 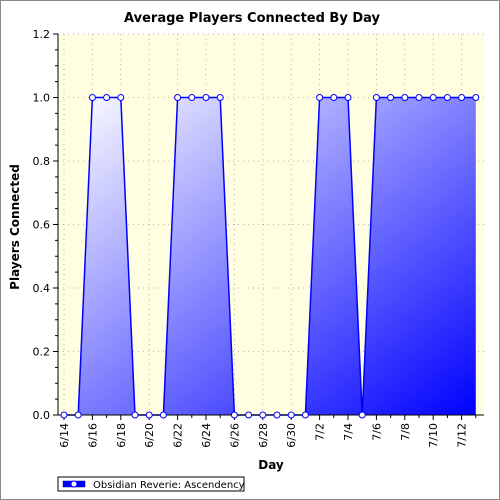 I want to click on x-tick-label: 6/26, so click(x=234, y=435).